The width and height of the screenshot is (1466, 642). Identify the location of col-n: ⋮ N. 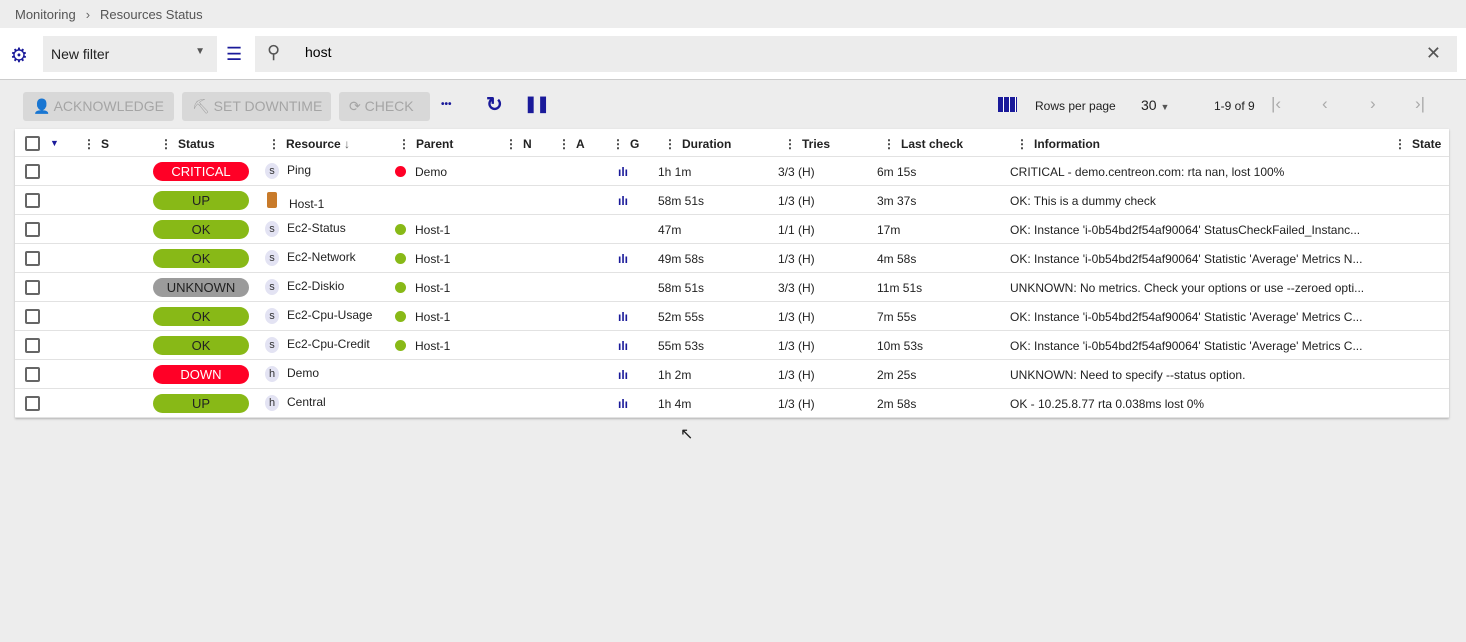
(518, 144).